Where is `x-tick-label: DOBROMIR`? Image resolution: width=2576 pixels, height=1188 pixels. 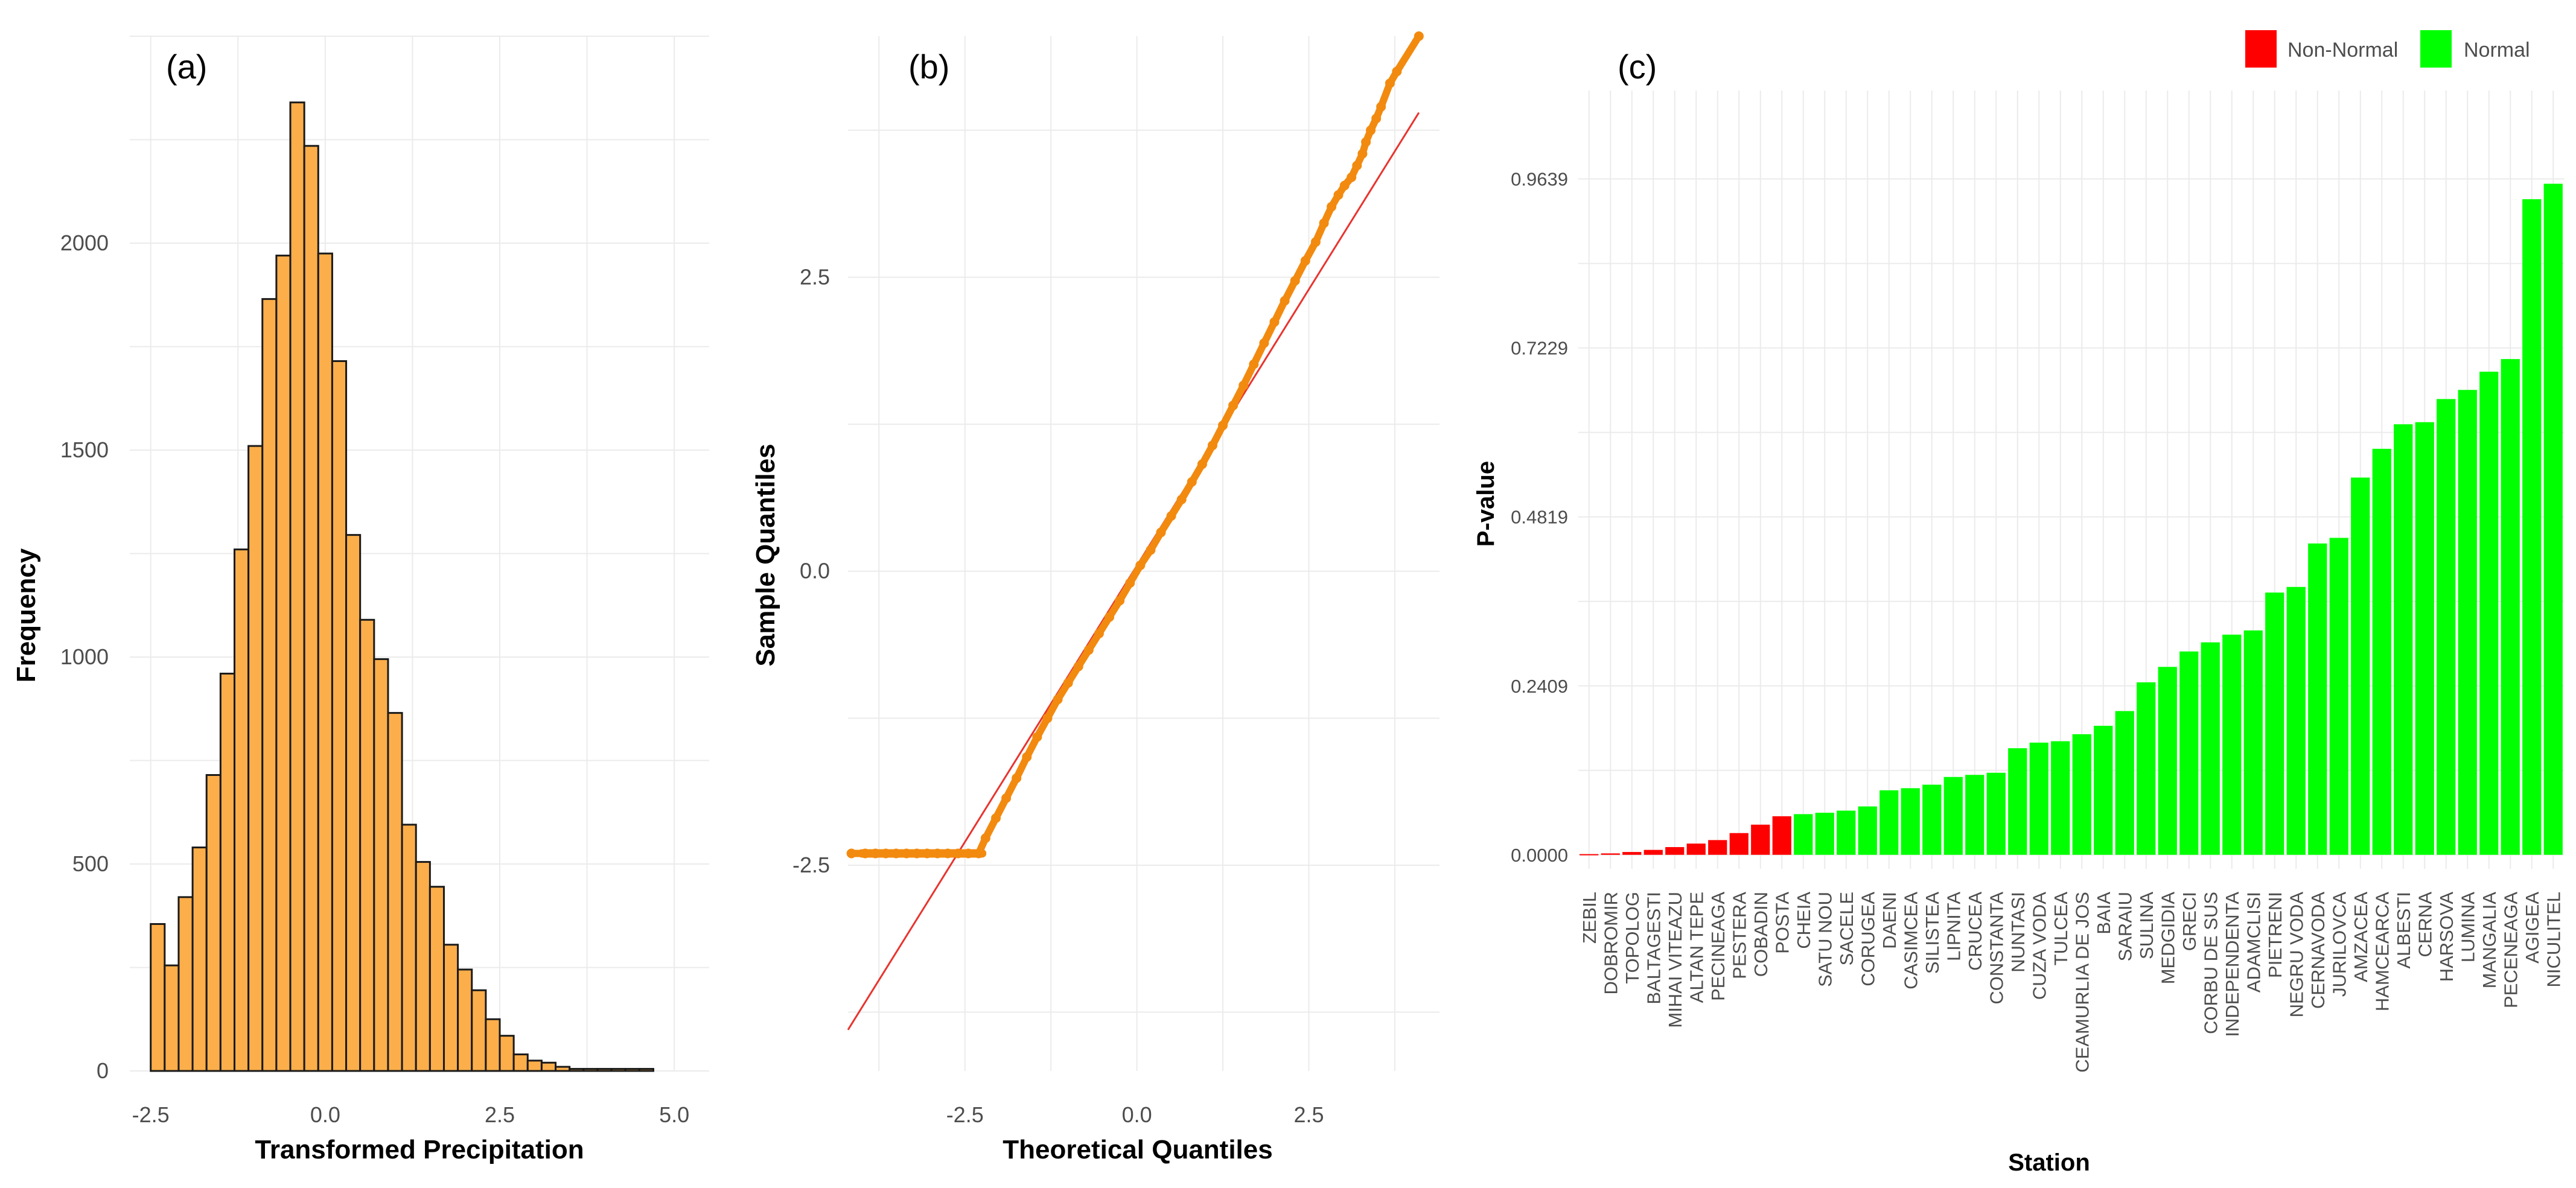
x-tick-label: DOBROMIR is located at coordinates (1610, 944).